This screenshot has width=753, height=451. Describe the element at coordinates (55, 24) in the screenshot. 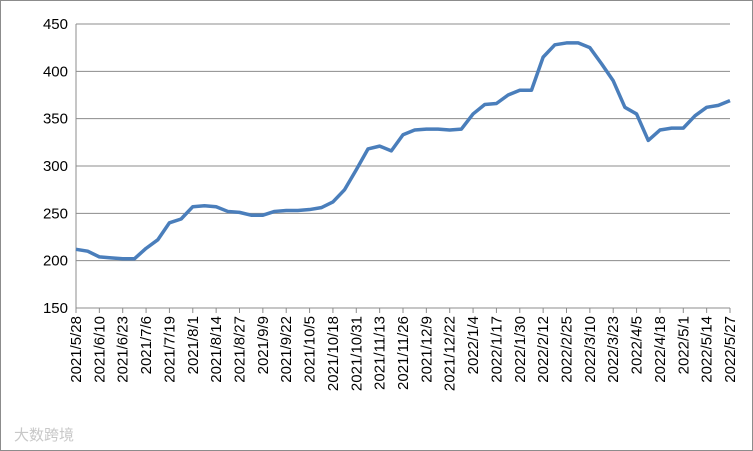

I see `y-tick-label: 450` at that location.